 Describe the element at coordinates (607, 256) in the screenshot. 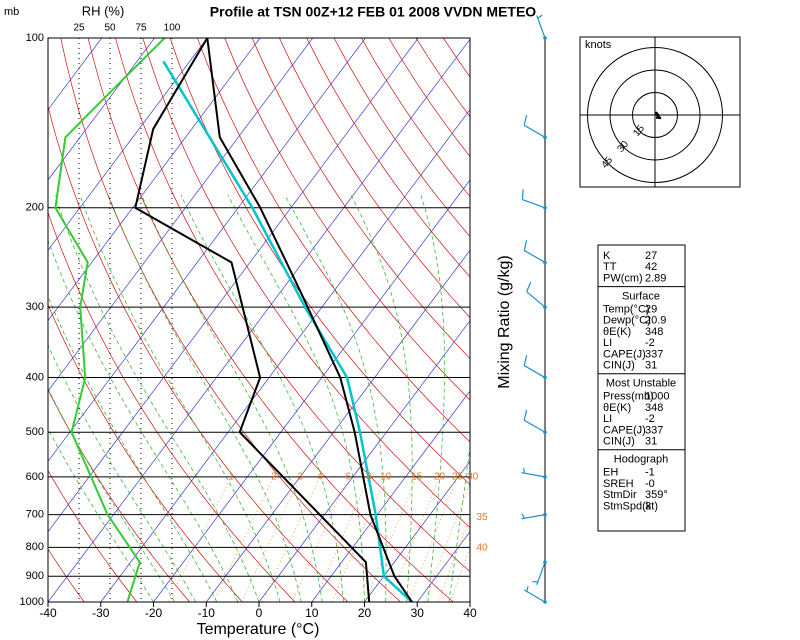

I see `index-label: K` at that location.